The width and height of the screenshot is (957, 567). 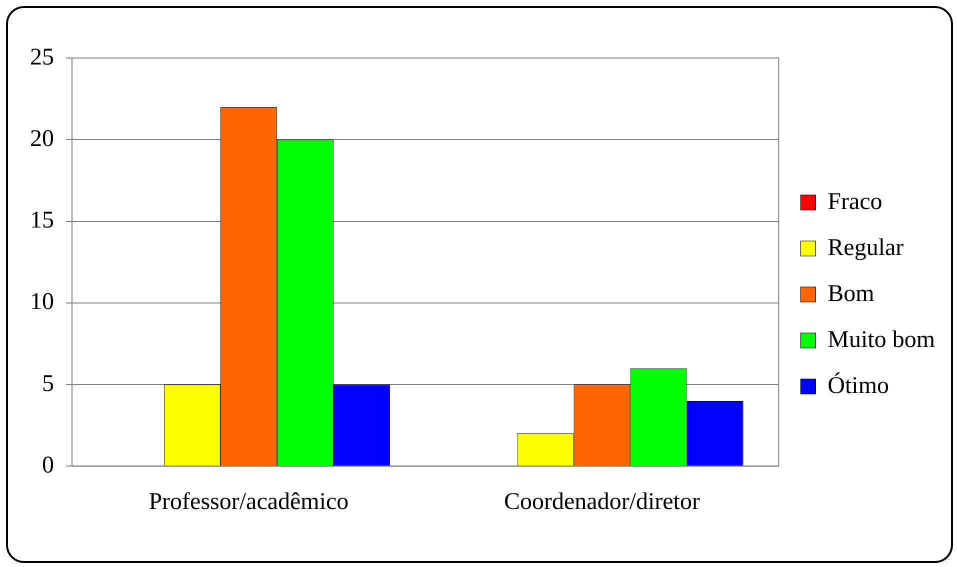 I want to click on y-tick-label: 0, so click(x=48, y=465).